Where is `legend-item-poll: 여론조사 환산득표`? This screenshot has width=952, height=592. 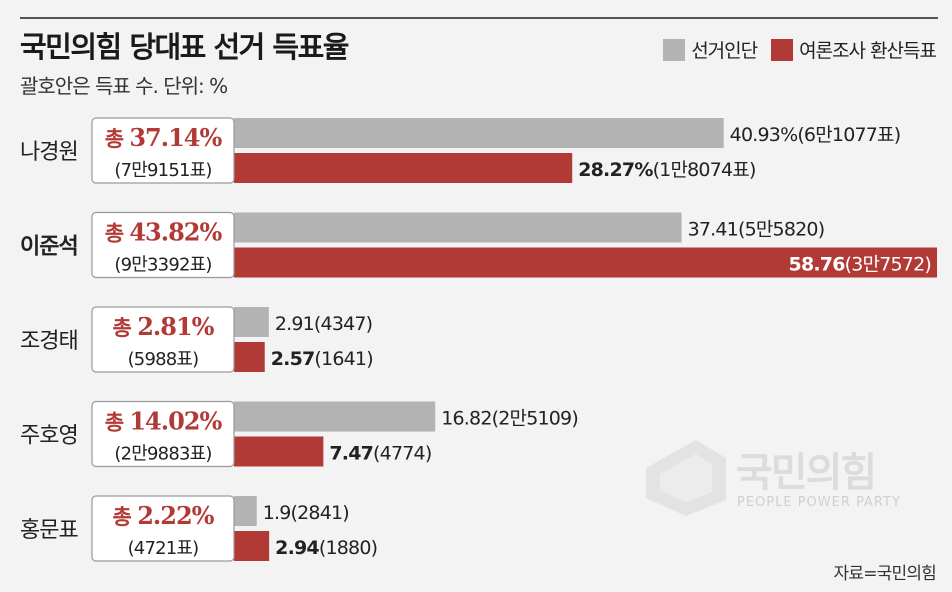 legend-item-poll: 여론조사 환산득표 is located at coordinates (854, 49).